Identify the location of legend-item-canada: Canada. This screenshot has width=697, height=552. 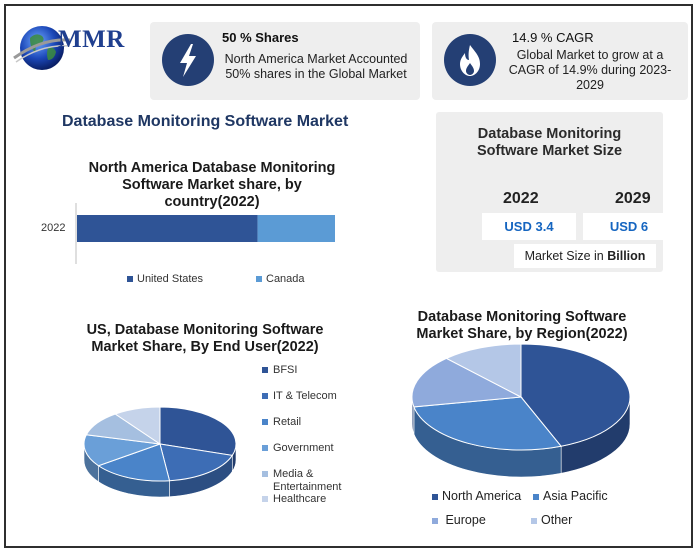
(280, 279).